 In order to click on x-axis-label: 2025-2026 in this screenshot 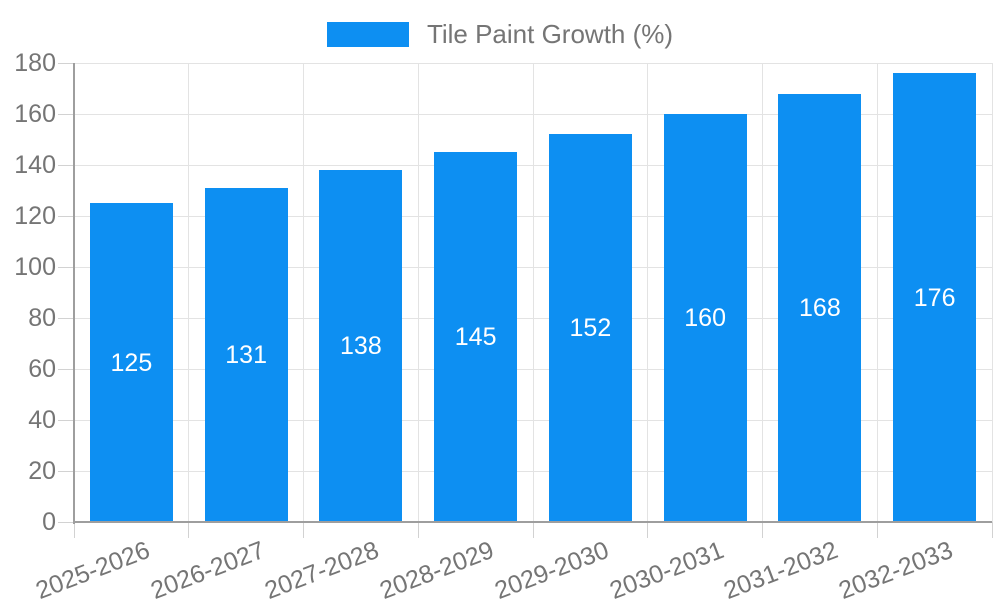, I will do `click(92, 568)`.